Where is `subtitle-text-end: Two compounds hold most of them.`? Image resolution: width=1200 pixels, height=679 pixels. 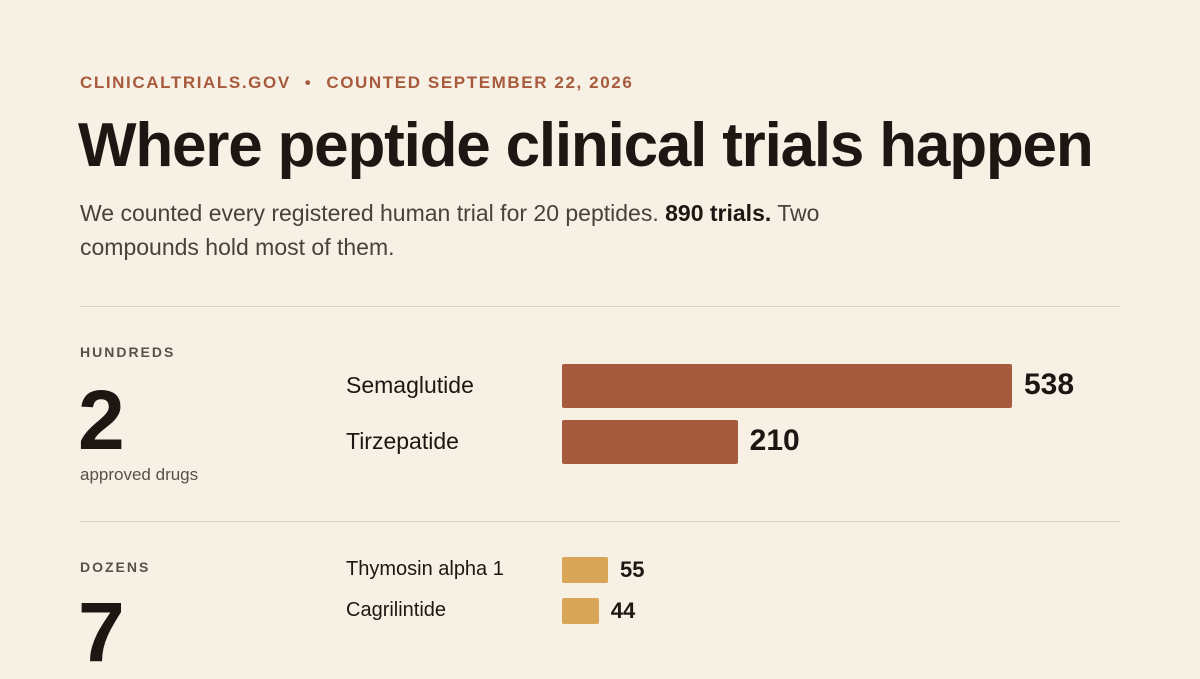 subtitle-text-end: Two compounds hold most of them. is located at coordinates (450, 230).